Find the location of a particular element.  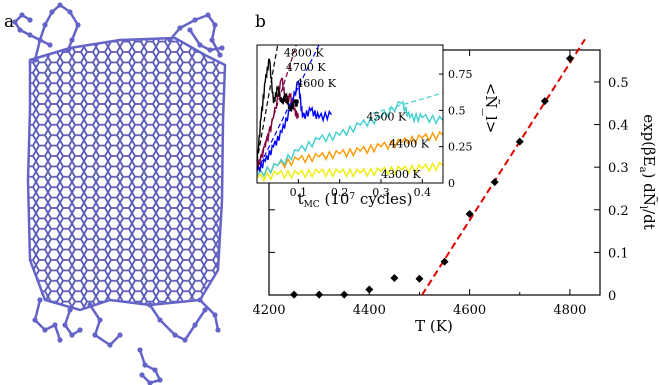

main-x-tick-label: 4400 is located at coordinates (369, 310).